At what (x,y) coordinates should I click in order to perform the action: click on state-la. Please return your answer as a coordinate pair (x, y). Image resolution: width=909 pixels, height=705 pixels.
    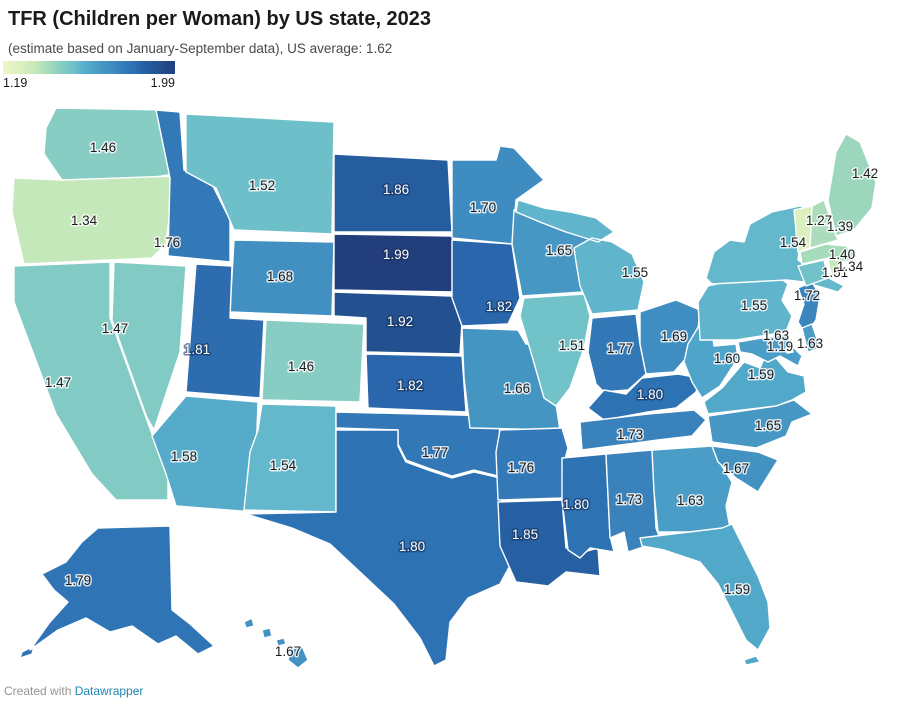
    Looking at the image, I should click on (549, 543).